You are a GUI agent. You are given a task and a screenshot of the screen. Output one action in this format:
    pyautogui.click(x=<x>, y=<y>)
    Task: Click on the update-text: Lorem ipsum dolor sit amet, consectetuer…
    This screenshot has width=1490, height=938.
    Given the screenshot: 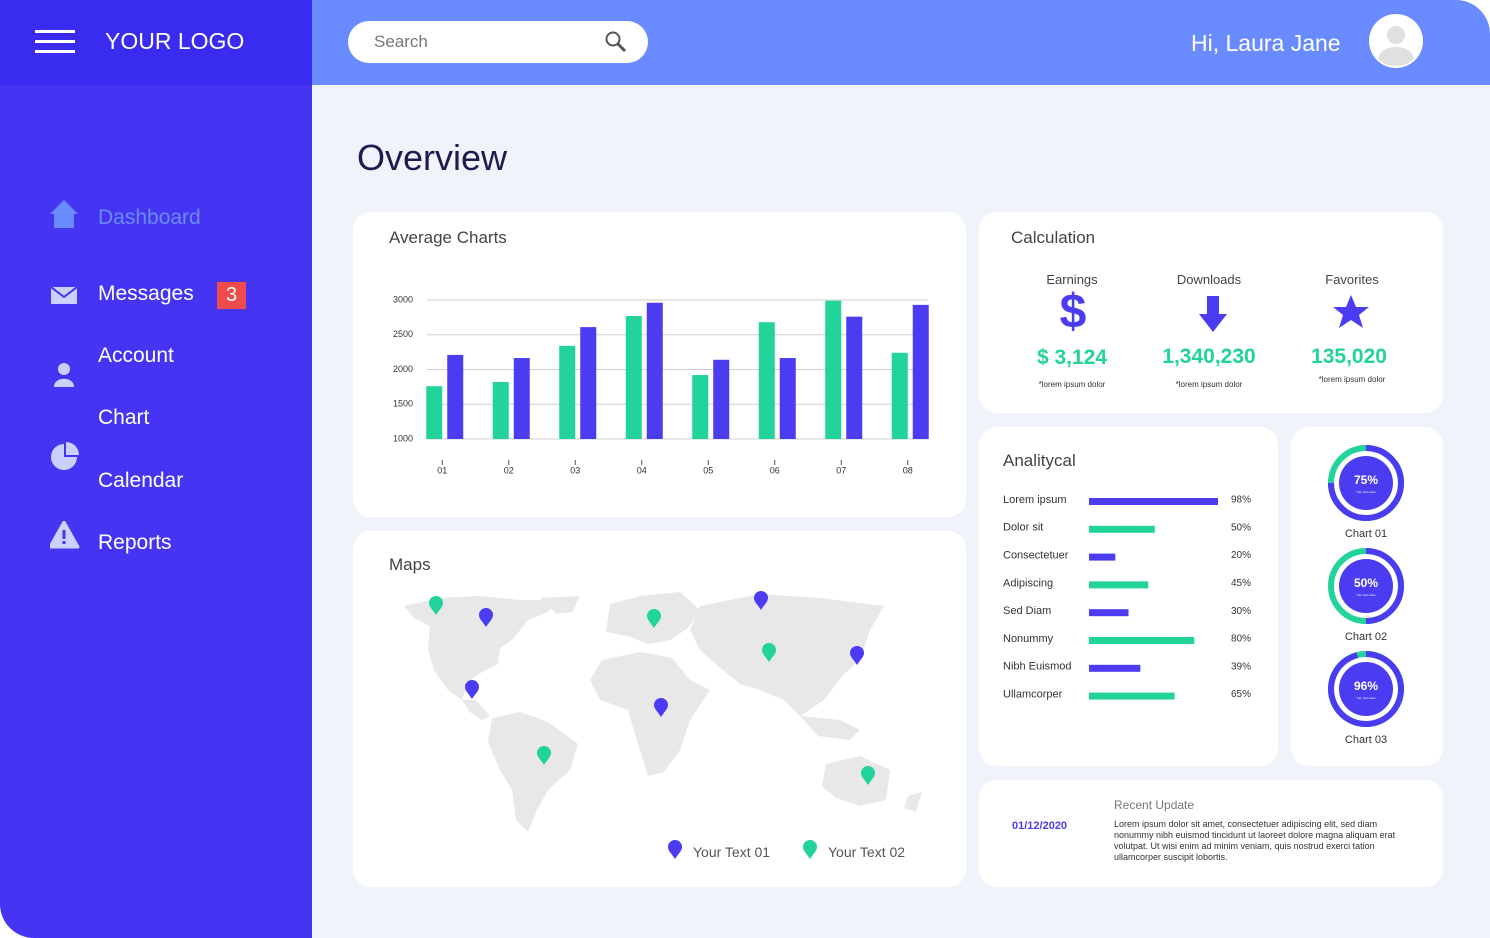 What is the action you would take?
    pyautogui.click(x=1255, y=840)
    